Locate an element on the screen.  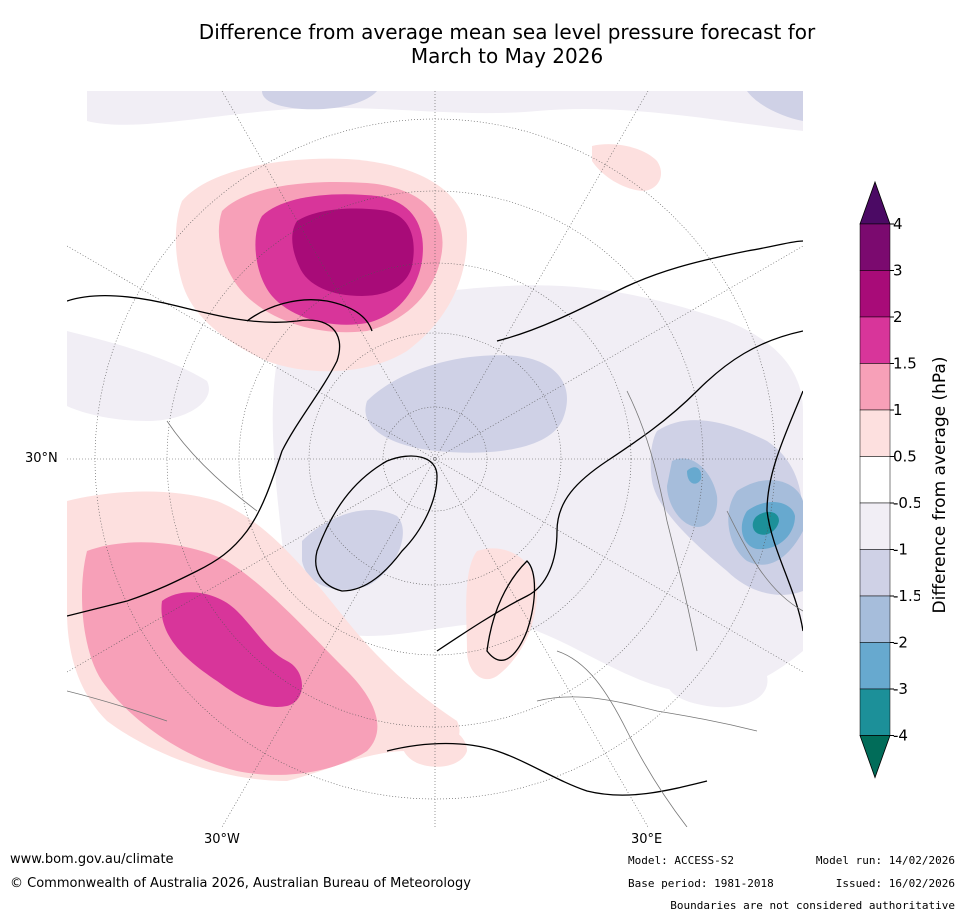
colorbar-tick-label: -1 is located at coordinates (900, 550).